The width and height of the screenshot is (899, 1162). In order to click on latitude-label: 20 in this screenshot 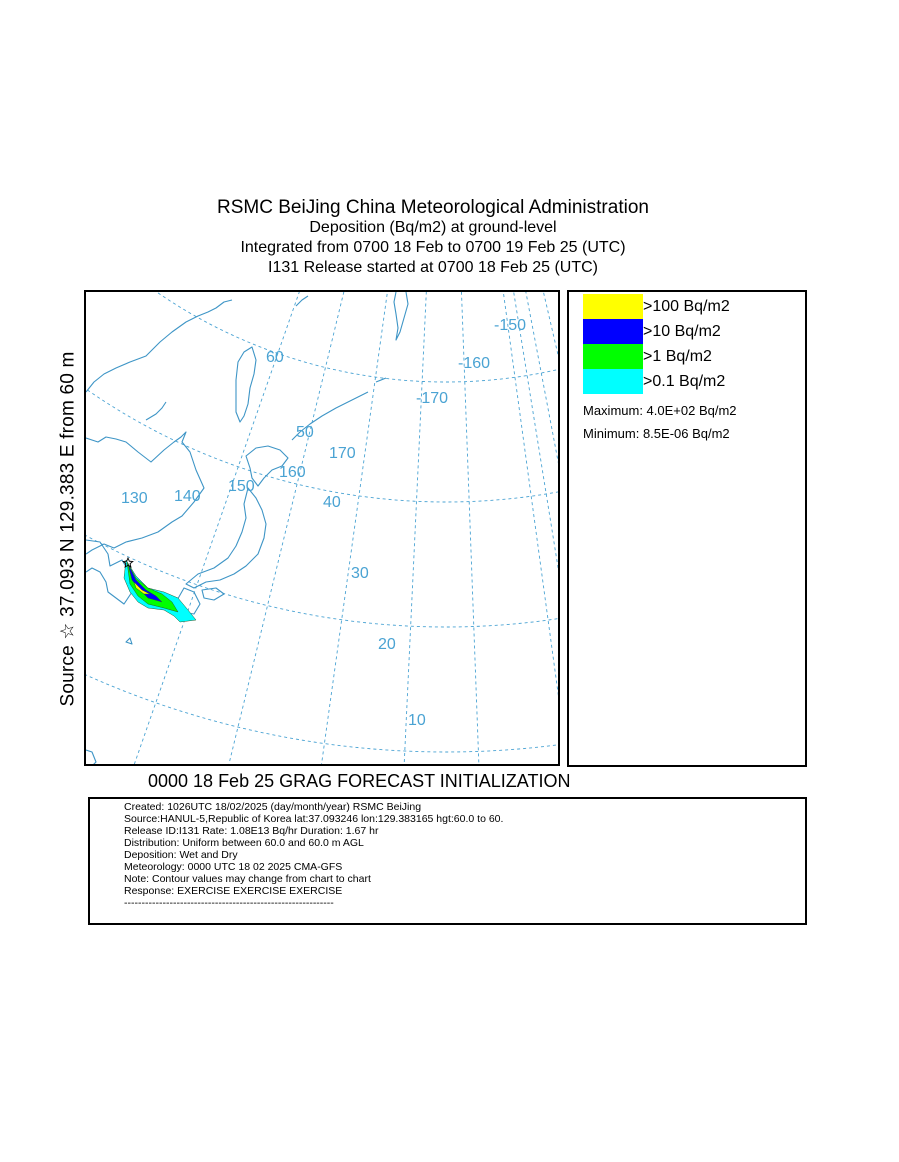, I will do `click(387, 644)`.